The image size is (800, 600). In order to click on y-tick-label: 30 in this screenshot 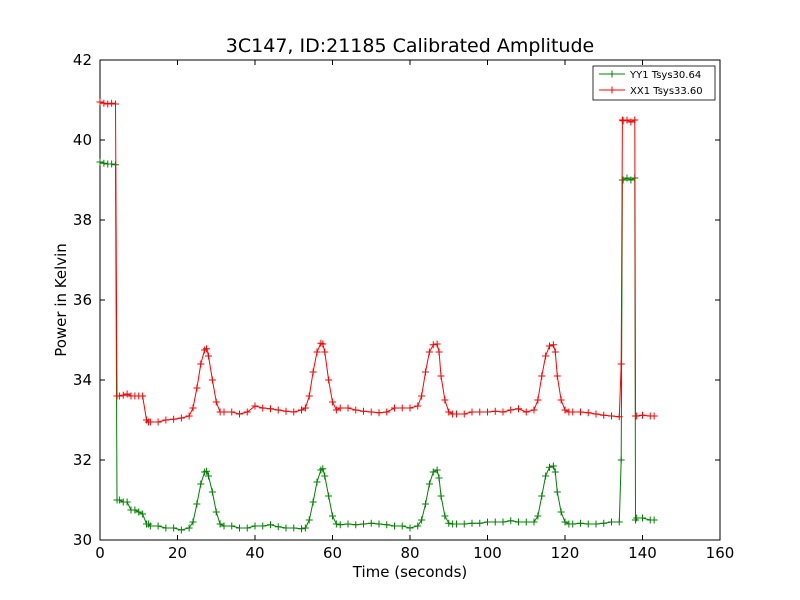, I will do `click(82, 540)`.